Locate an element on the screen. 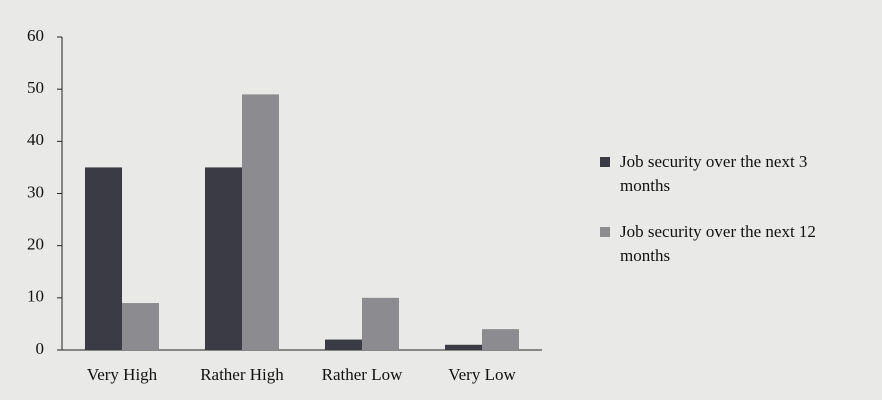 This screenshot has width=882, height=400. legend-item: Job security over the next 3 months is located at coordinates (710, 174).